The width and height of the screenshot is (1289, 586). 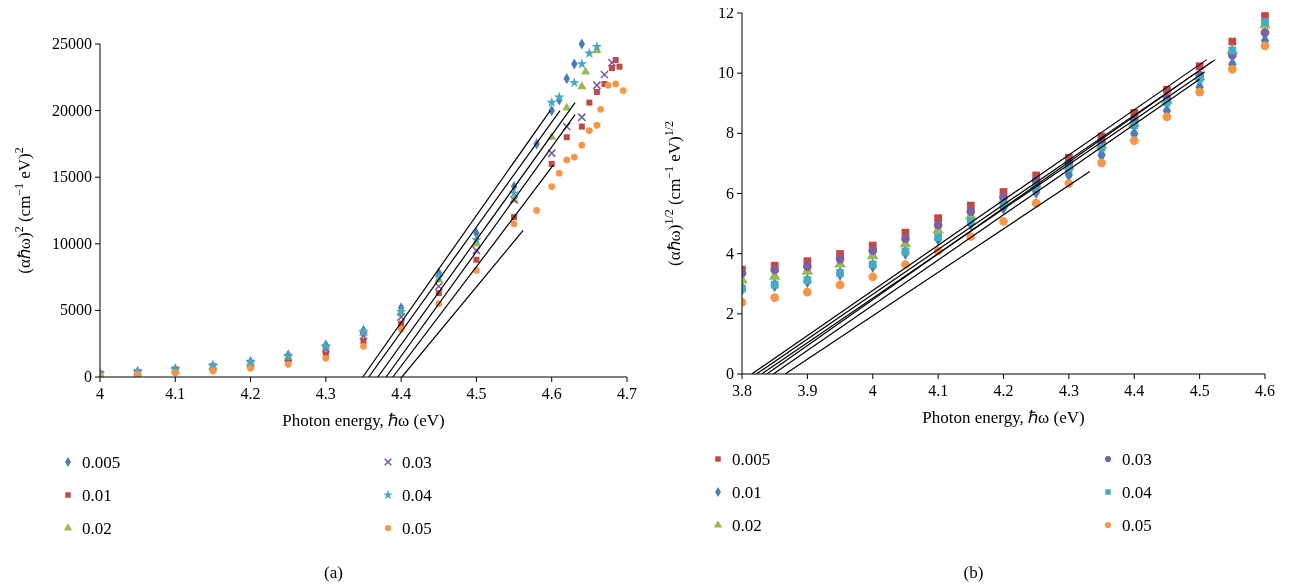 What do you see at coordinates (730, 313) in the screenshot?
I see `y-tick-label: 2` at bounding box center [730, 313].